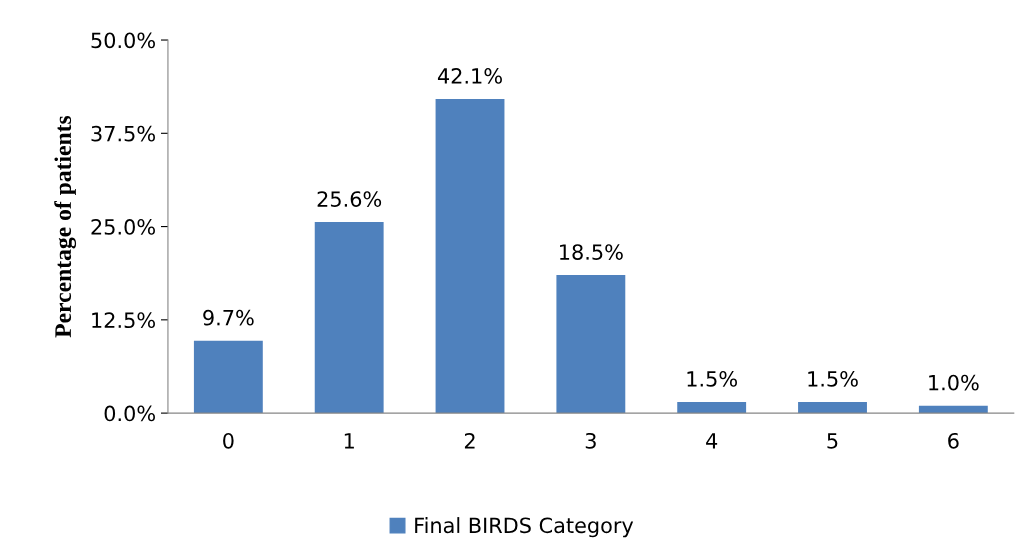 This screenshot has width=1024, height=556. What do you see at coordinates (832, 441) in the screenshot?
I see `x-tick-label: 5` at bounding box center [832, 441].